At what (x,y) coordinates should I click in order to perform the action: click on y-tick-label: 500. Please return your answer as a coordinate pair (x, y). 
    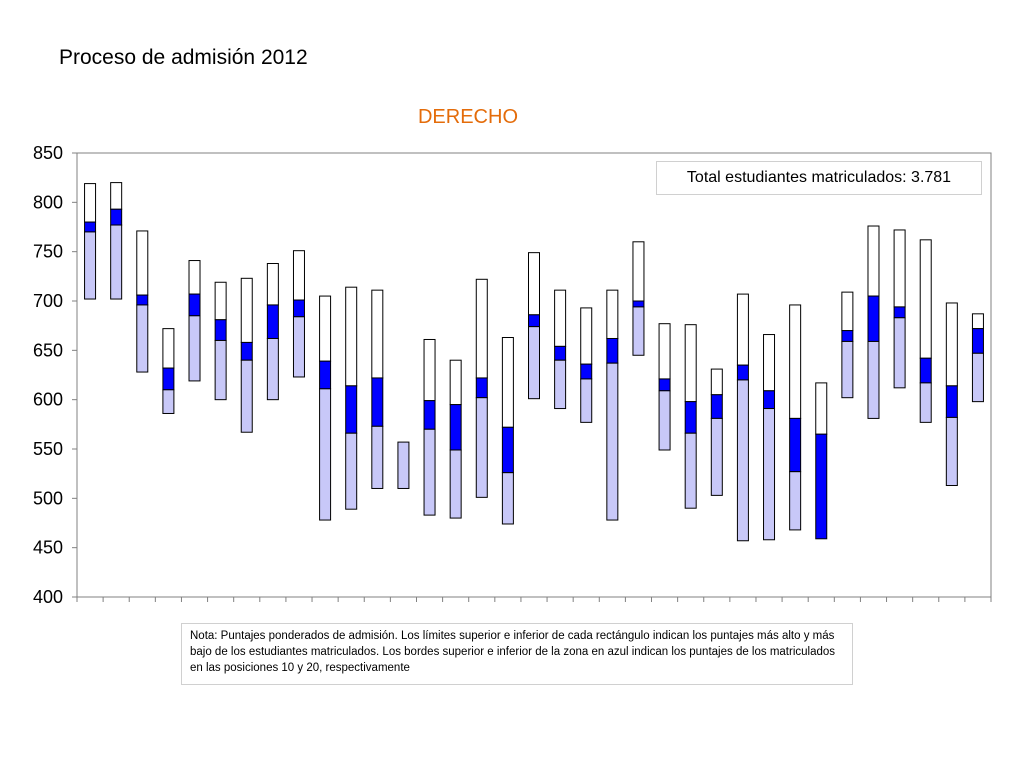
    Looking at the image, I should click on (48, 498).